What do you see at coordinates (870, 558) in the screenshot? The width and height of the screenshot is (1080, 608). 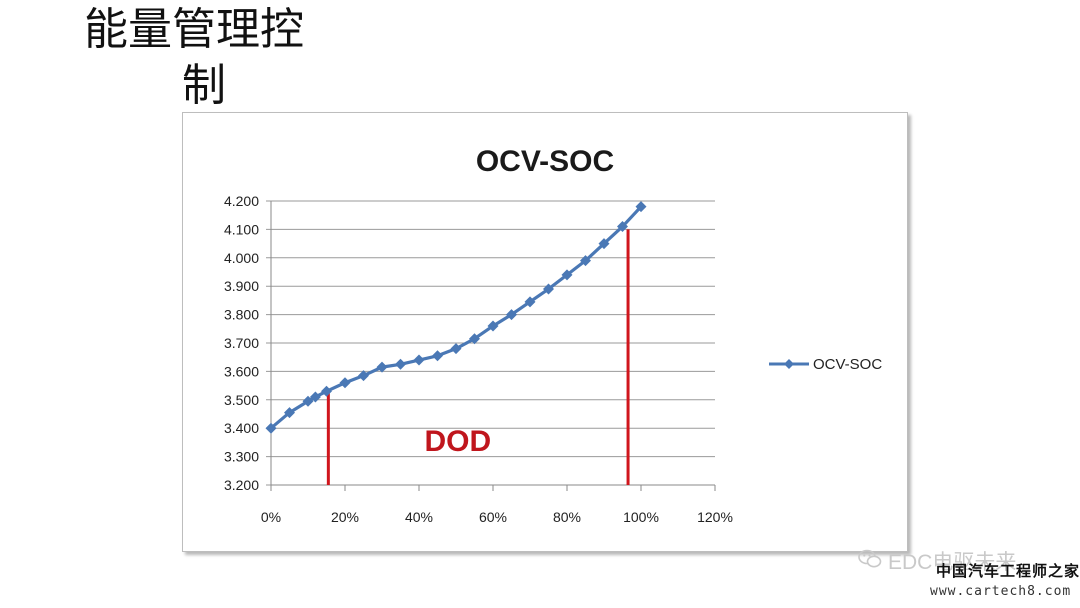 I see `wechat-icon` at bounding box center [870, 558].